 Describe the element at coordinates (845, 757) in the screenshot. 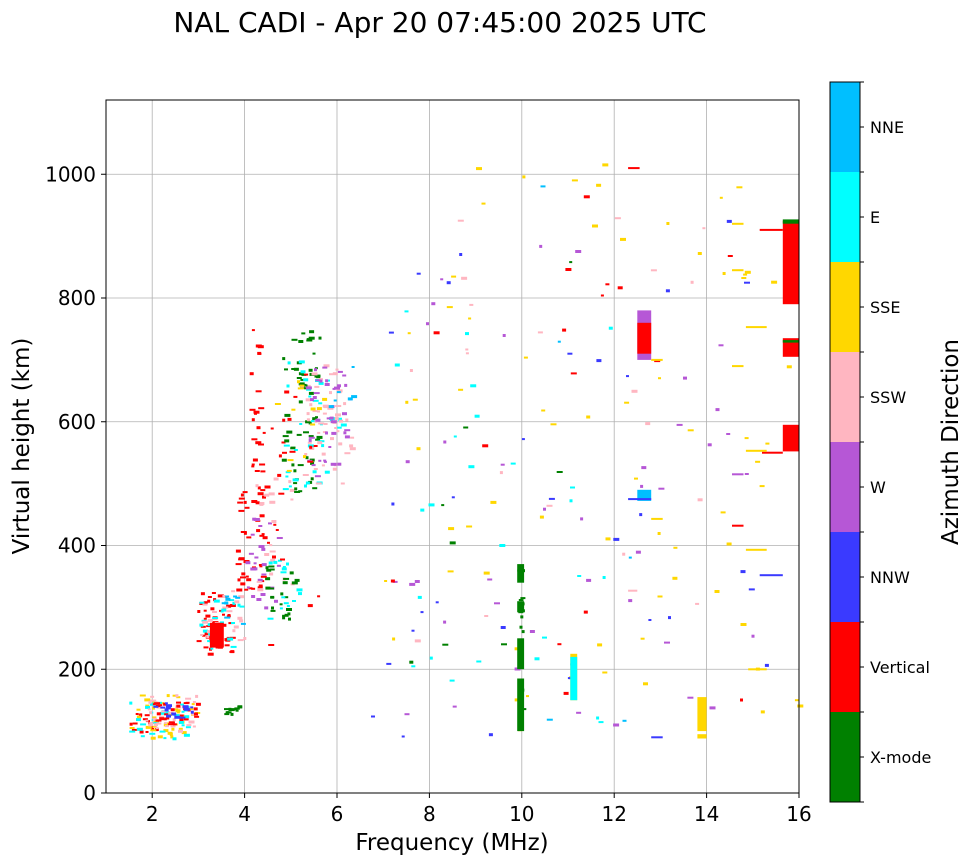

I see `colorbar-segment` at that location.